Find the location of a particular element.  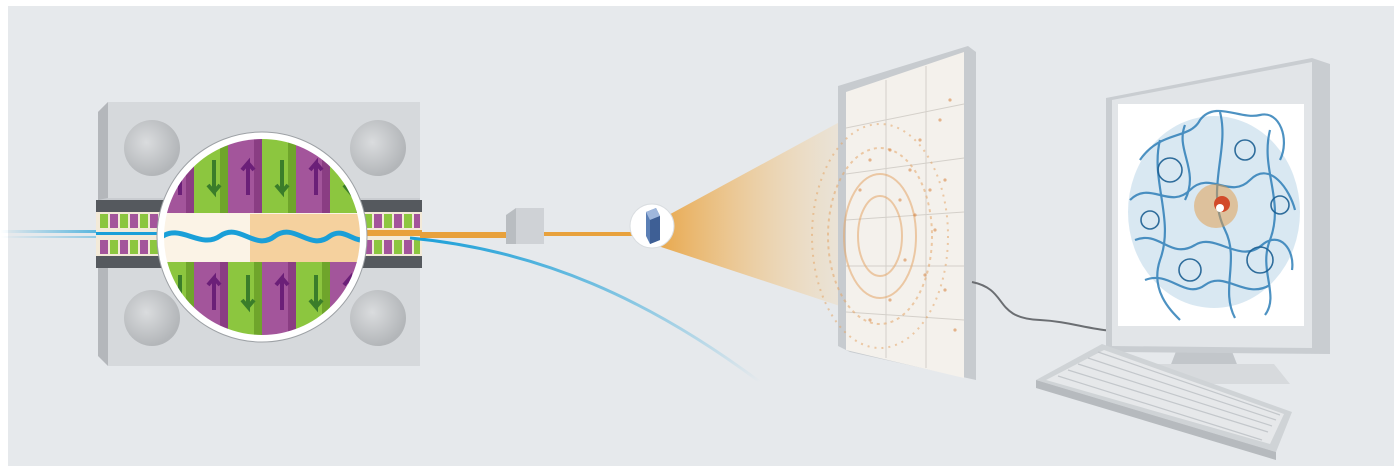

diffraction-detector is located at coordinates (893, 213).